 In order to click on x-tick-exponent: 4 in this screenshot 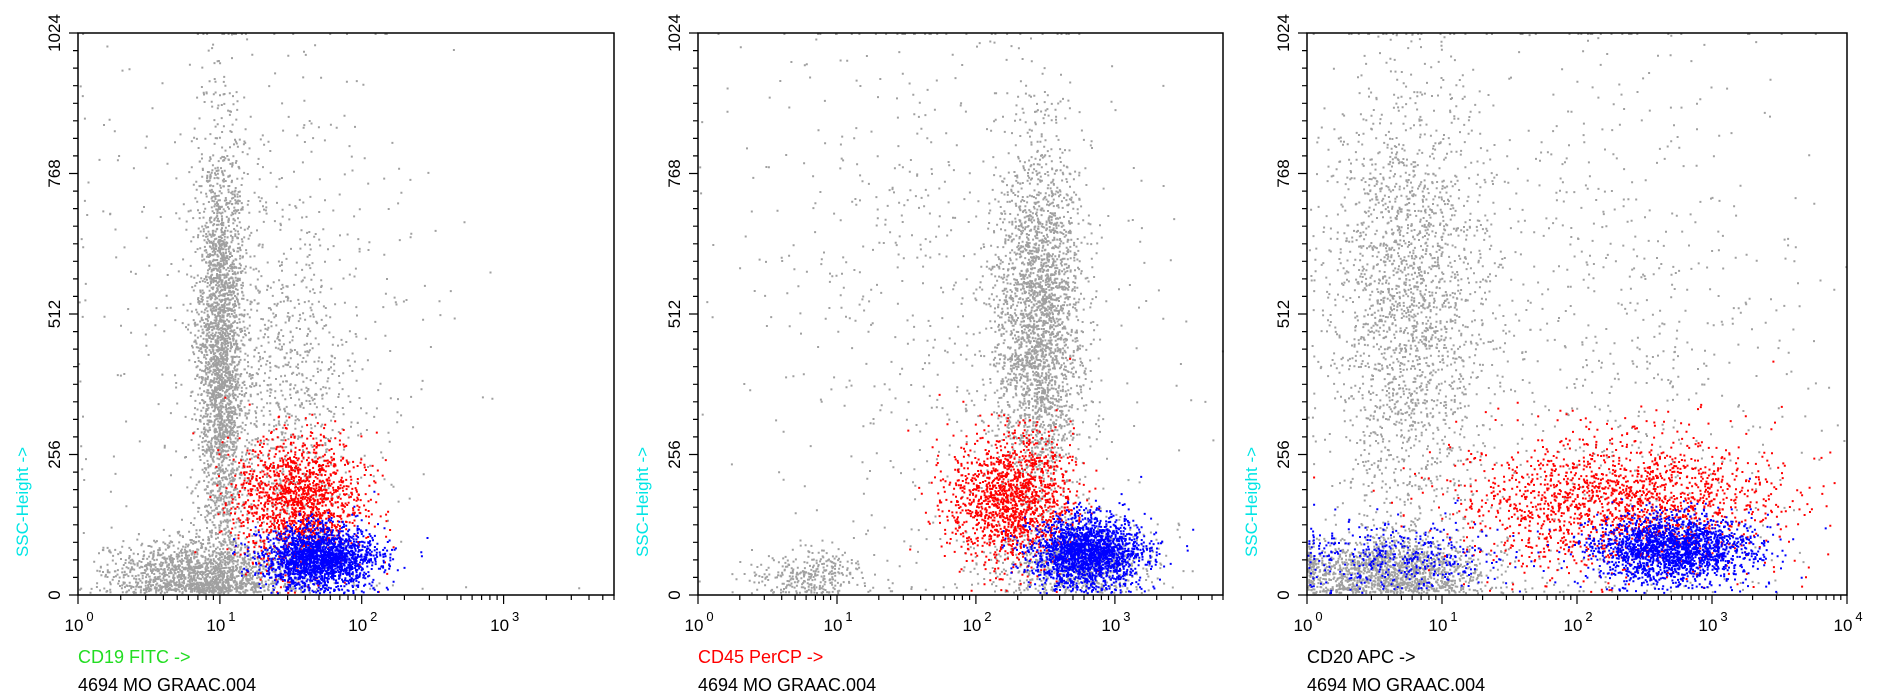, I will do `click(1858, 616)`.